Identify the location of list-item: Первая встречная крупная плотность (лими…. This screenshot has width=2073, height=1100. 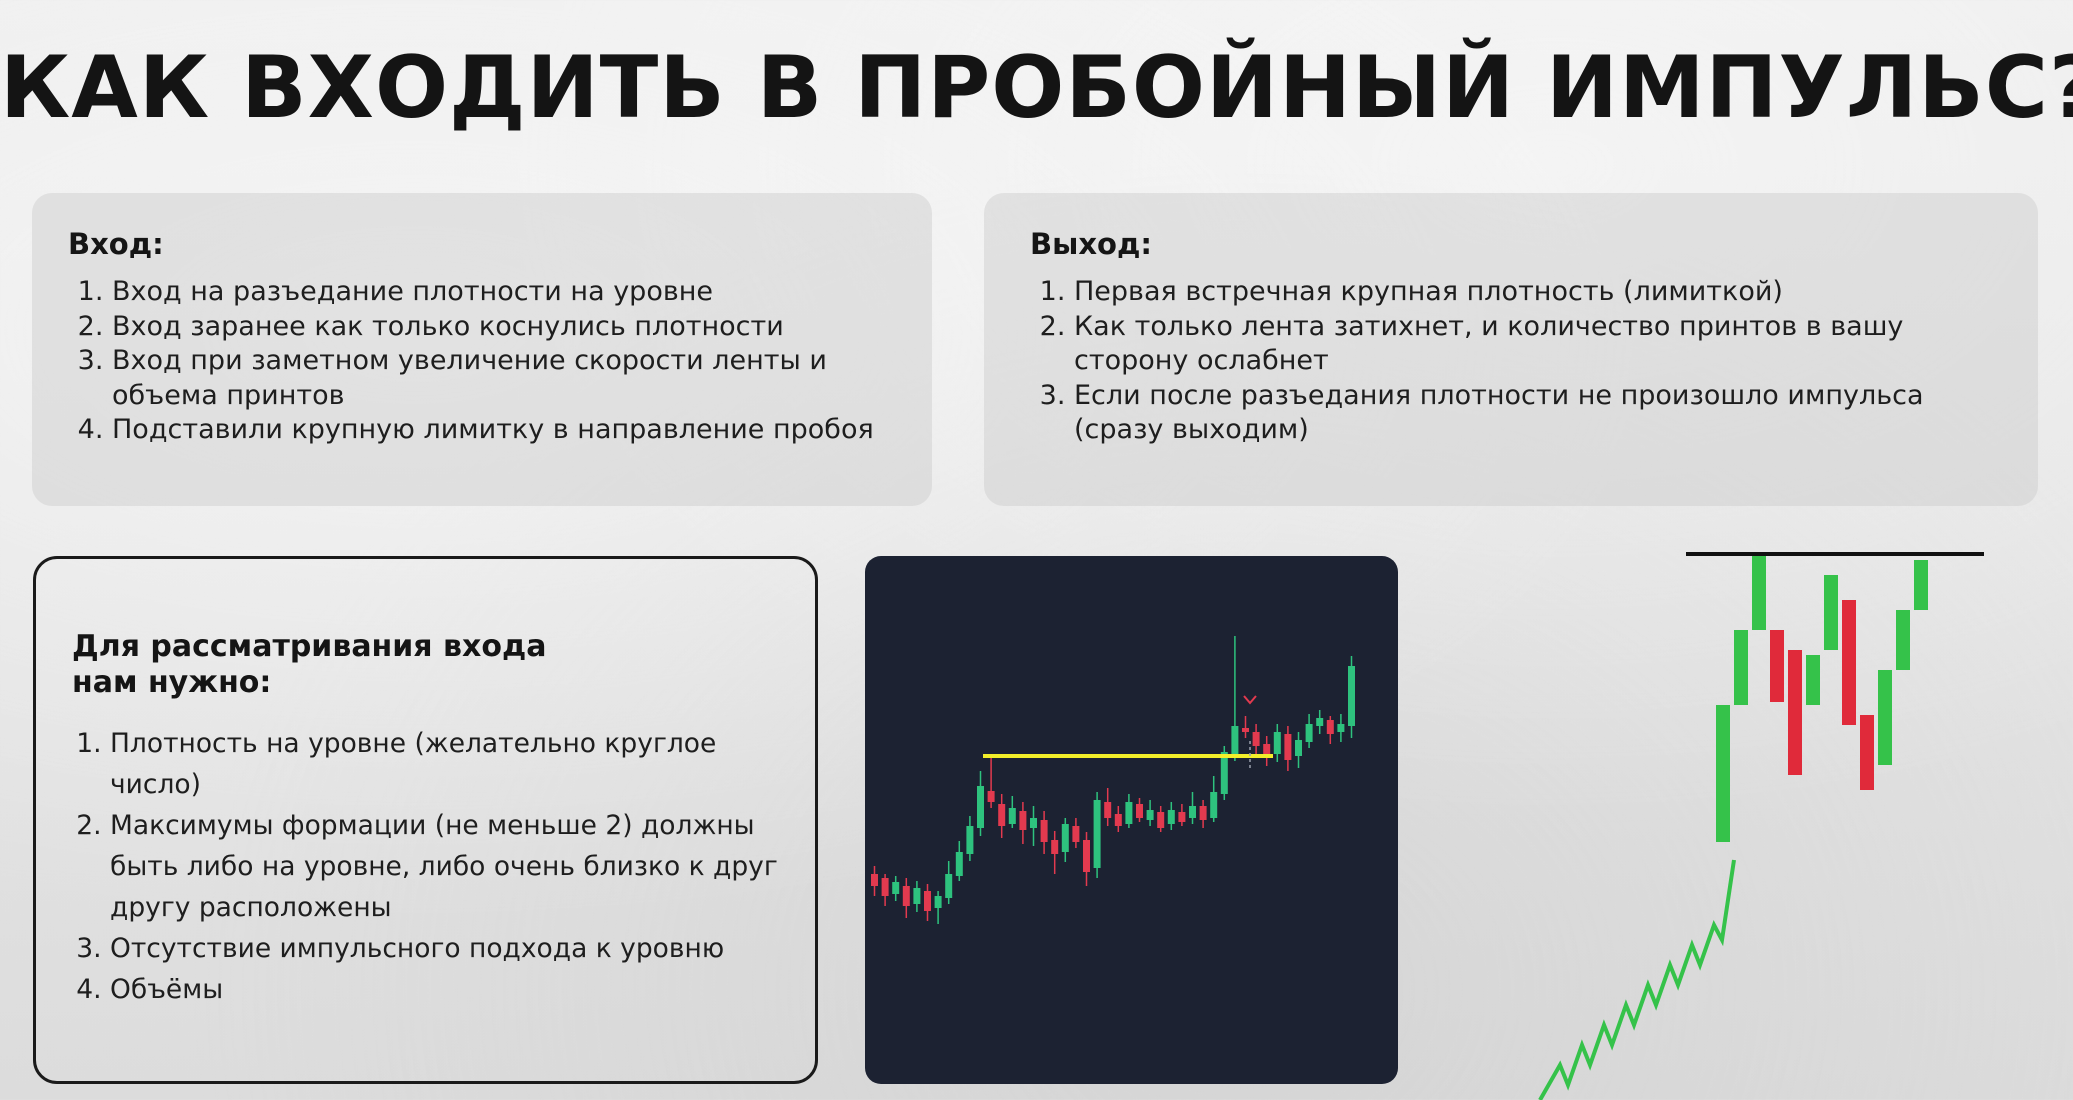
(1533, 292).